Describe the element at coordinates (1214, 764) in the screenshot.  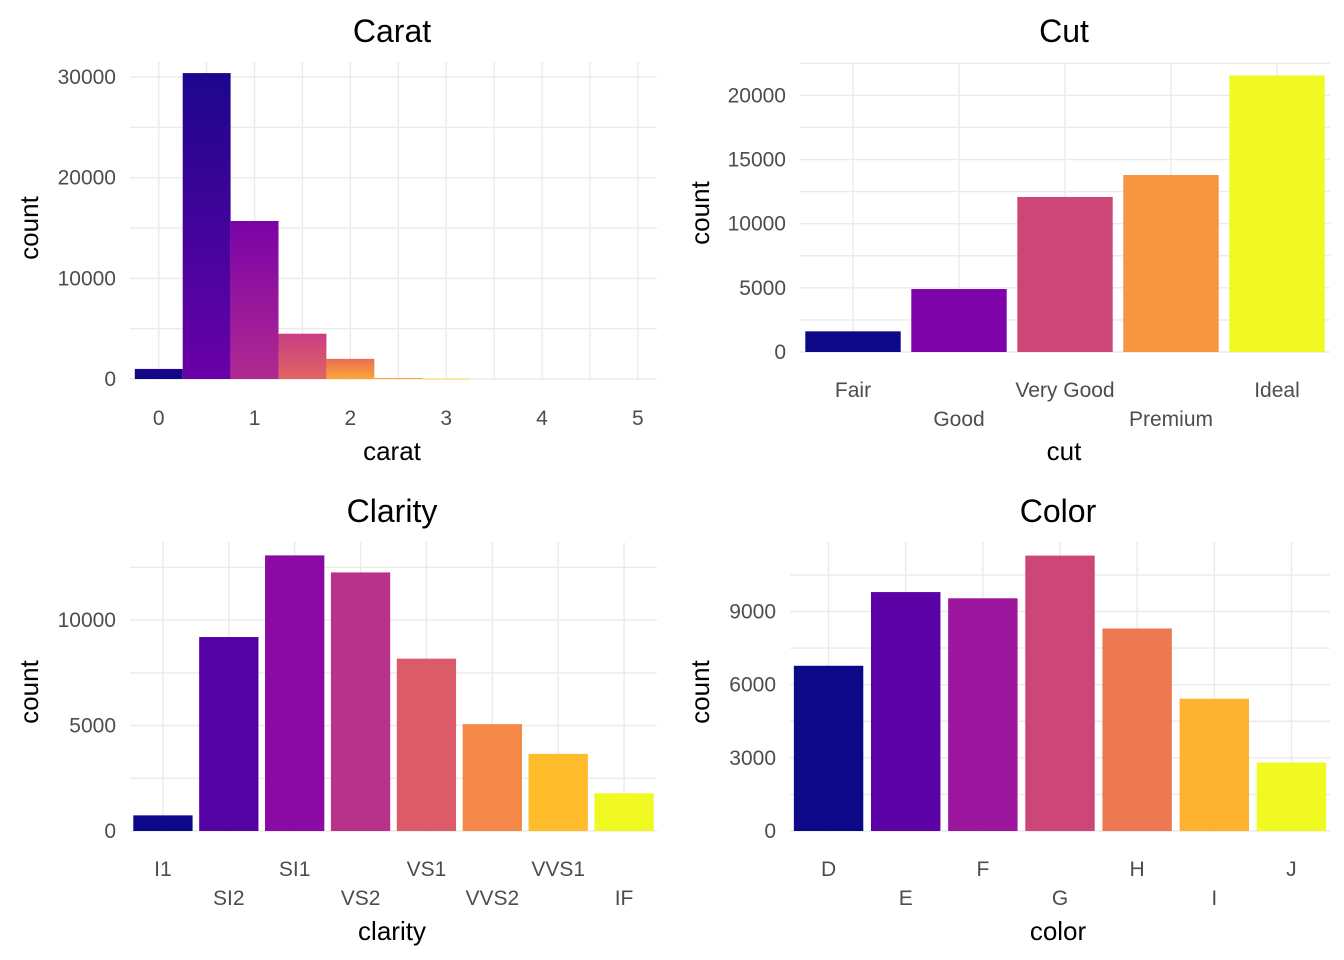
I see `color-bar-i` at that location.